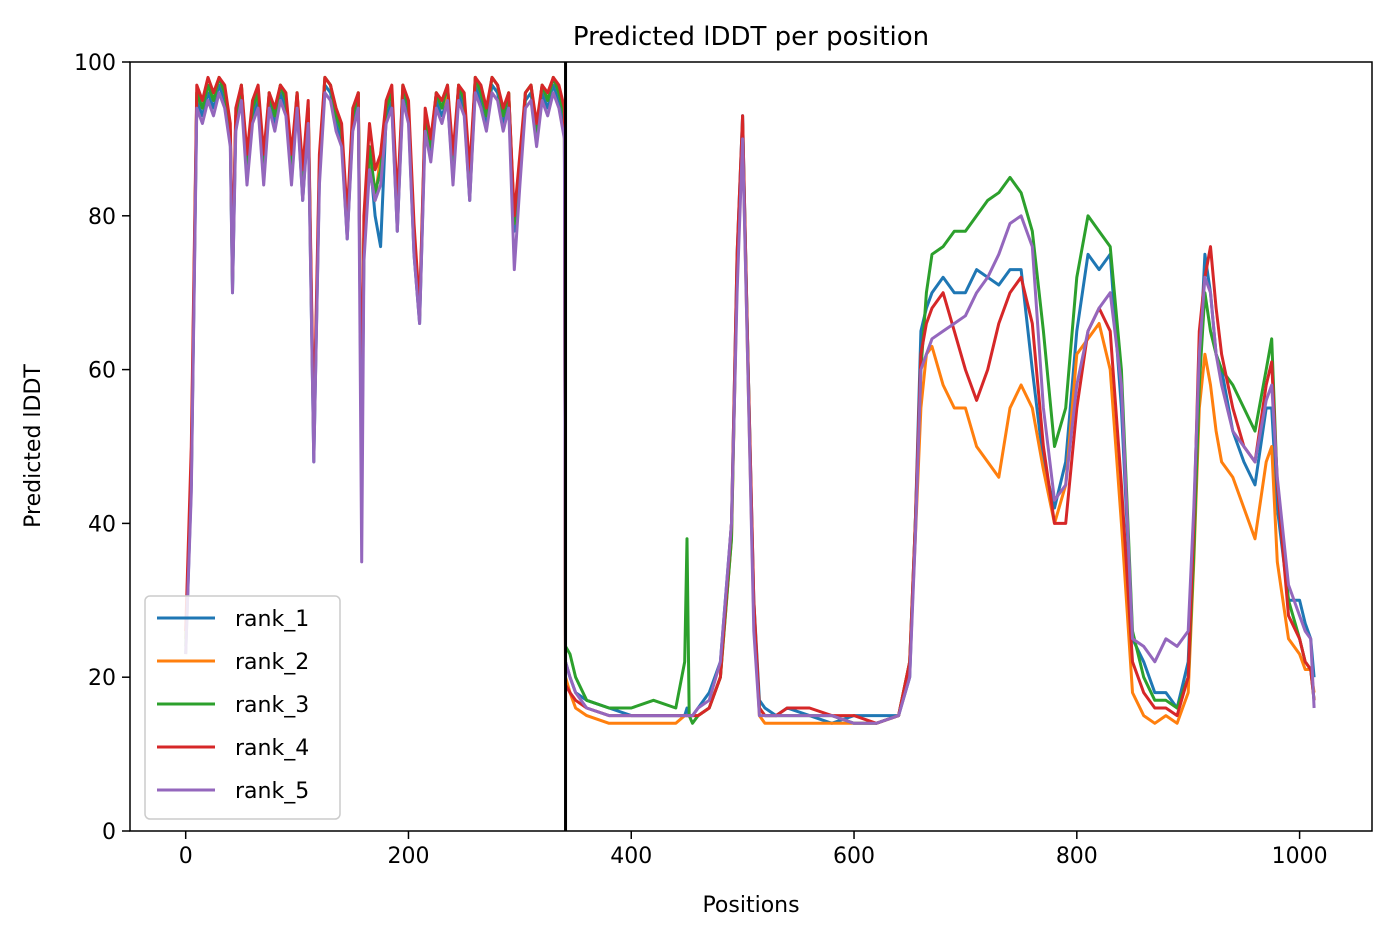 The width and height of the screenshot is (1391, 939). Describe the element at coordinates (102, 371) in the screenshot. I see `y-tick-label: 60` at that location.